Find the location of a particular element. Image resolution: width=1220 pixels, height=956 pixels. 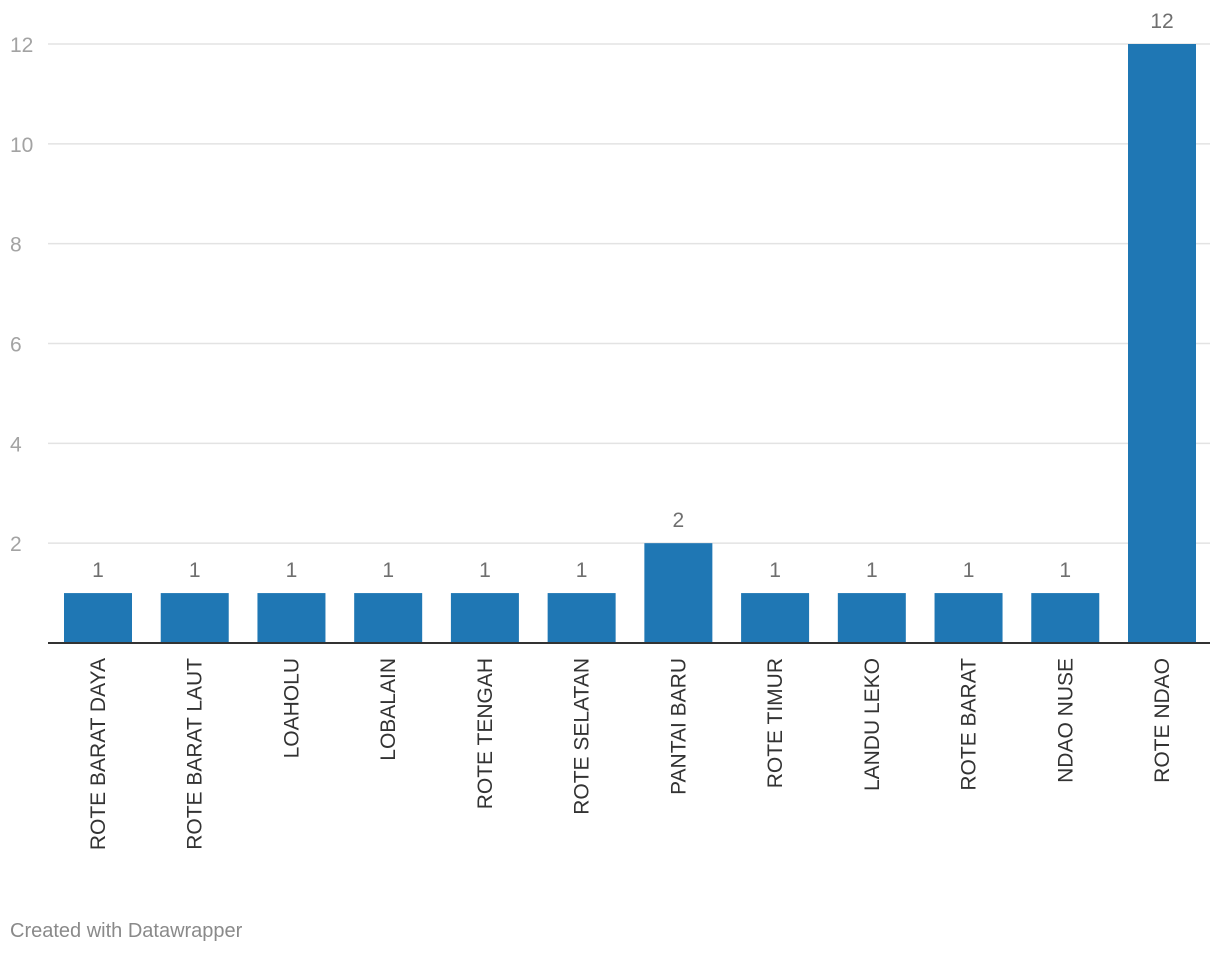

x-tick-label-3: LOAHOLU is located at coordinates (291, 708).